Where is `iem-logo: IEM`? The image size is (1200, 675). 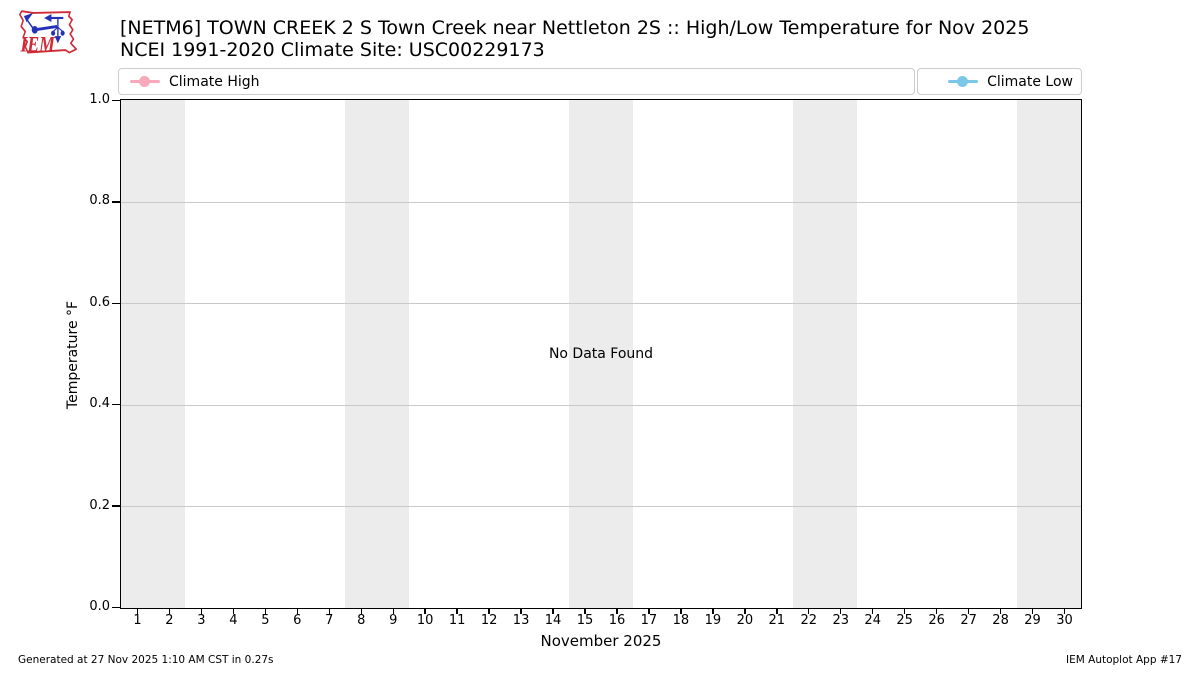
iem-logo: IEM is located at coordinates (48, 33).